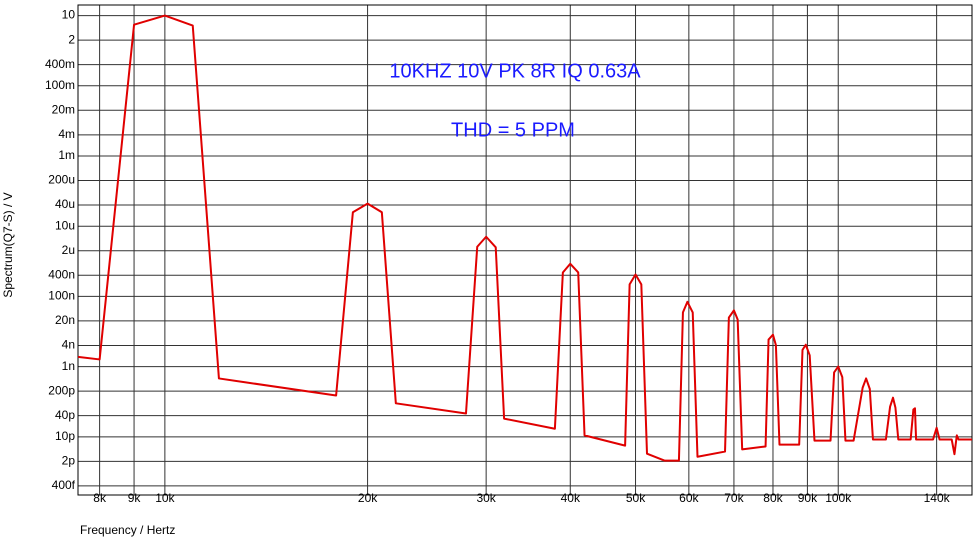 Image resolution: width=975 pixels, height=539 pixels. Describe the element at coordinates (773, 498) in the screenshot. I see `x-tick-label: 80k` at that location.